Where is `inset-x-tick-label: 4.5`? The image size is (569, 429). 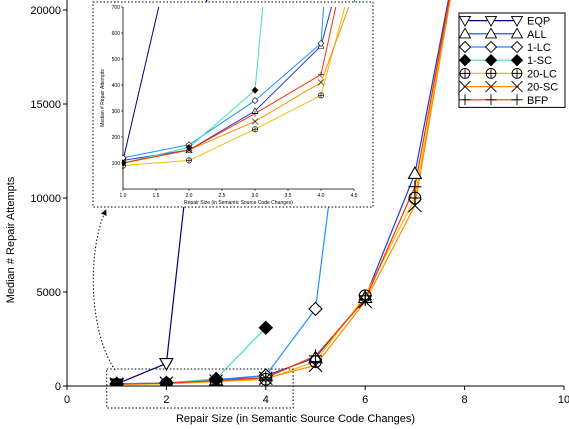
inset-x-tick-label: 4.5 is located at coordinates (354, 196).